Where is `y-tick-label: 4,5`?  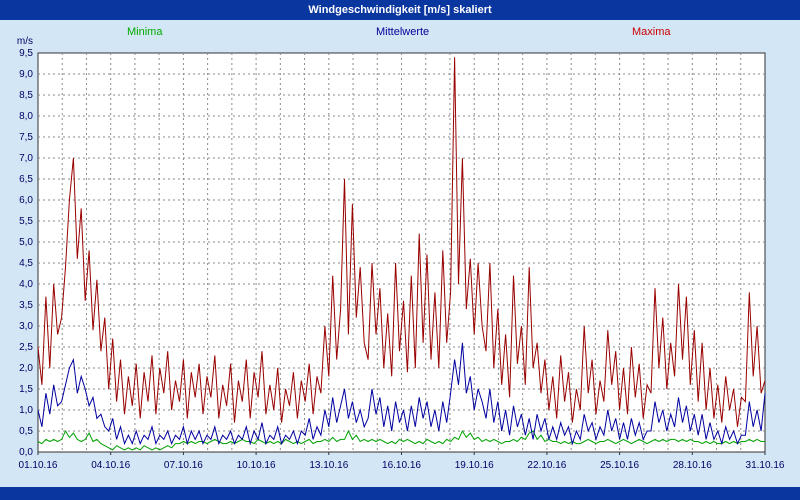 y-tick-label: 4,5 is located at coordinates (26, 263).